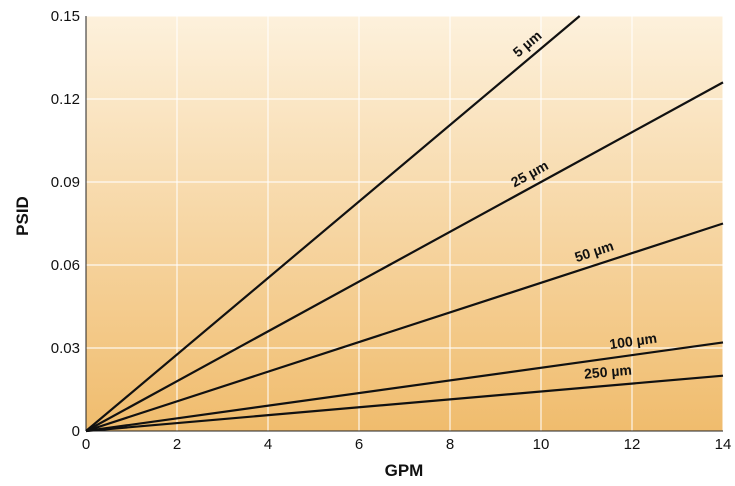 The width and height of the screenshot is (735, 486). What do you see at coordinates (76, 431) in the screenshot?
I see `y-tick-label: 0` at bounding box center [76, 431].